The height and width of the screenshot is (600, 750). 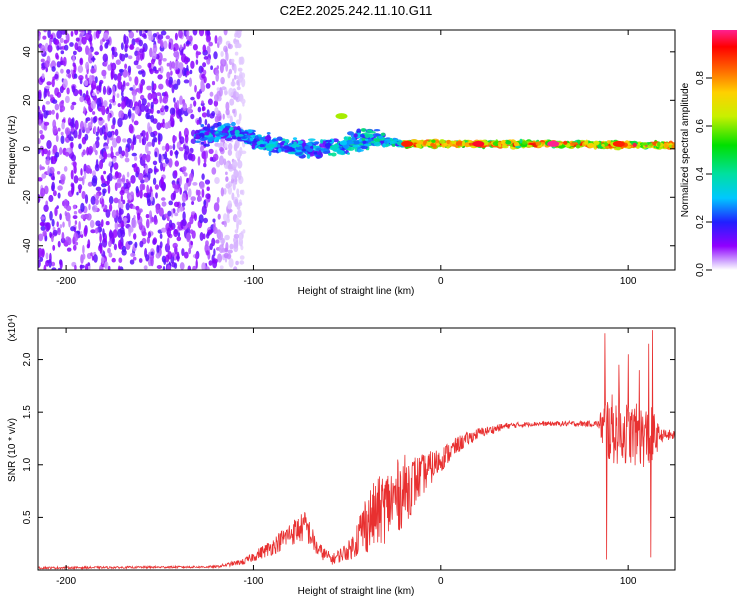 What do you see at coordinates (356, 591) in the screenshot?
I see `snr-x-axis-label: Height of straight line (km)` at bounding box center [356, 591].